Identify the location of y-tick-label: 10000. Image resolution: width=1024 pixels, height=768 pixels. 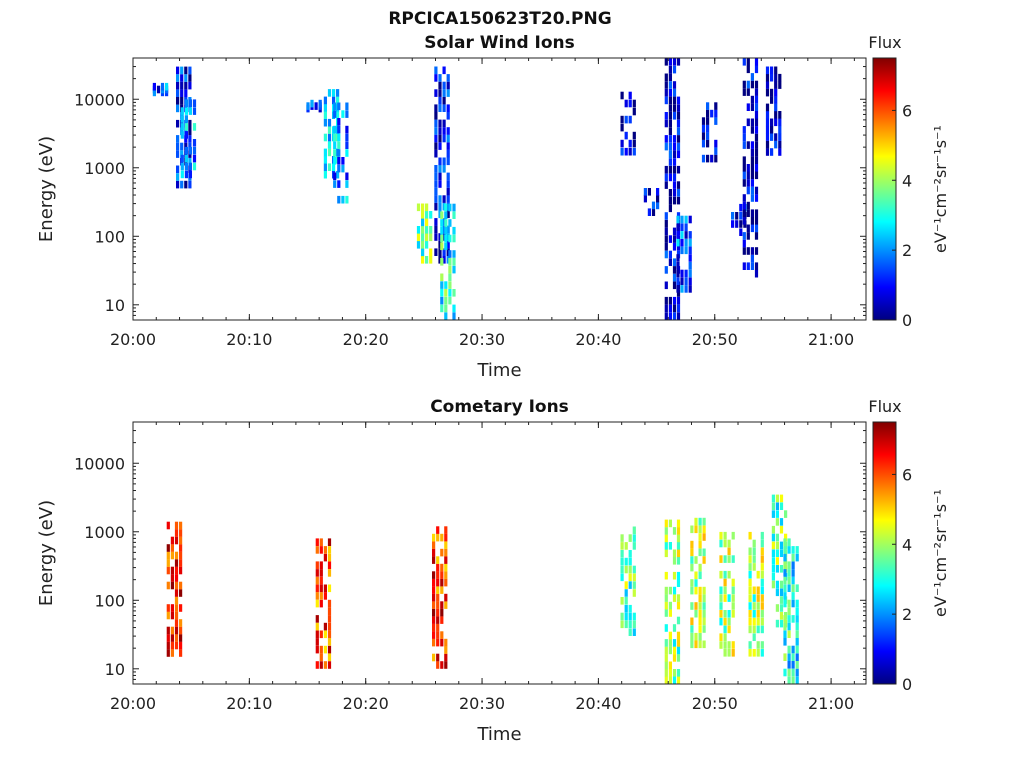
(99, 463).